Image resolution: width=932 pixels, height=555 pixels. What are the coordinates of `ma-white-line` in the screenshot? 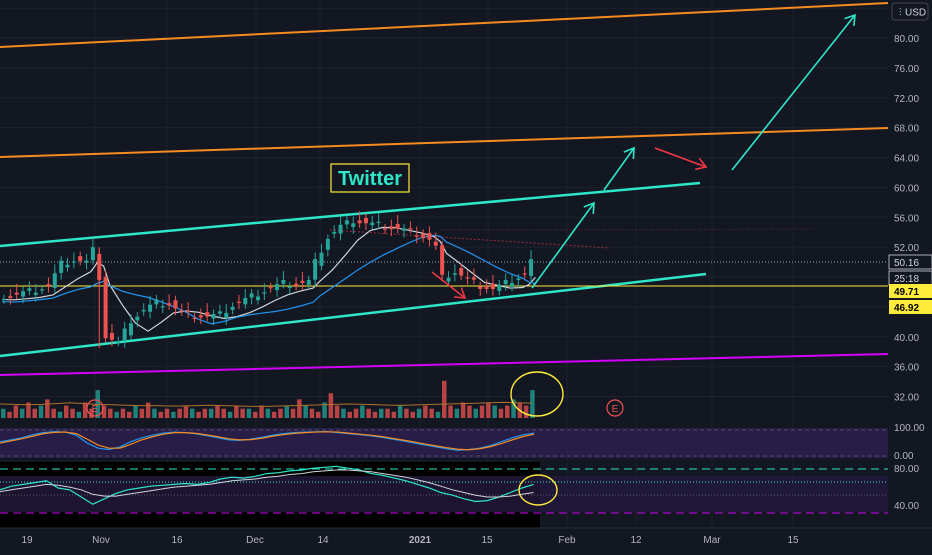 It's located at (268, 279).